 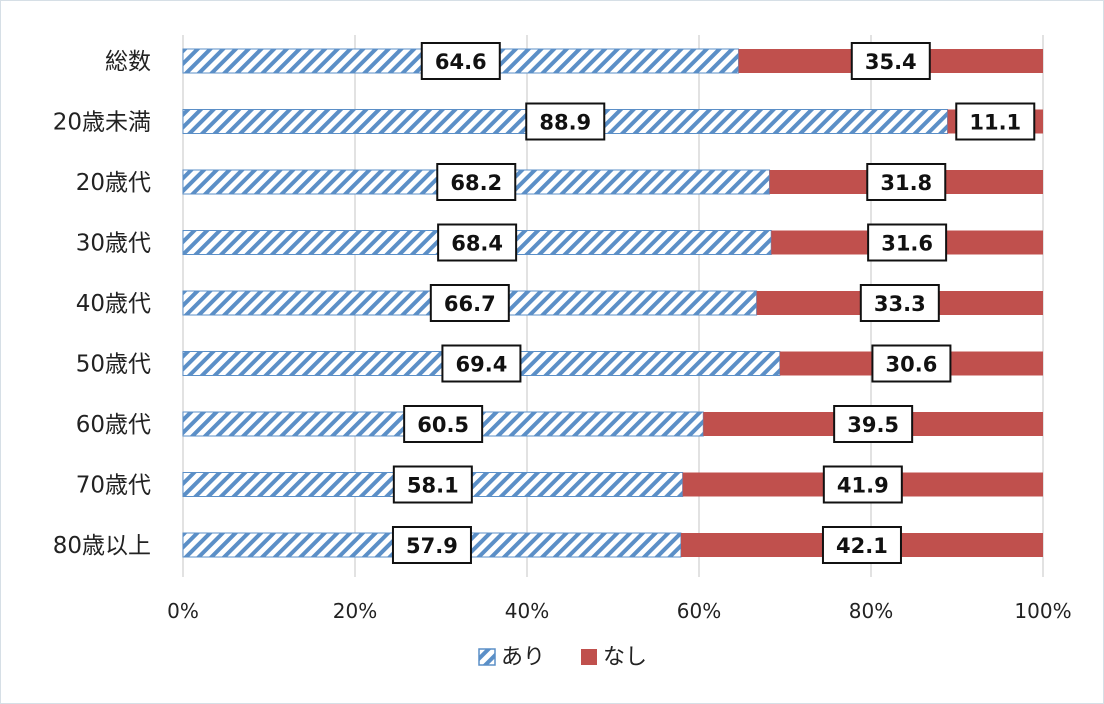 I want to click on data-label-text: 57.9, so click(x=432, y=546).